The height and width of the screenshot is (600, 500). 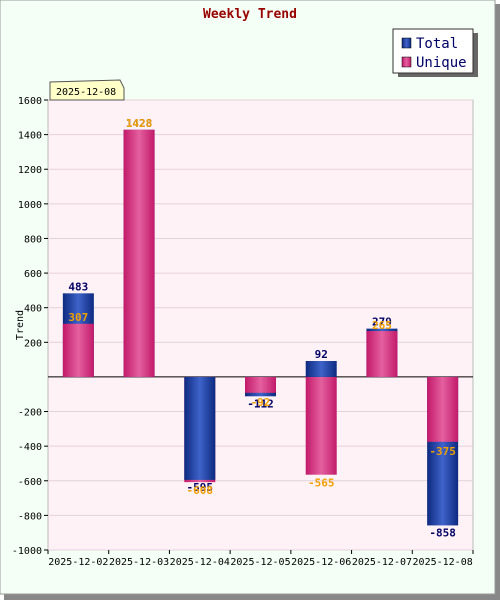 What do you see at coordinates (139, 562) in the screenshot?
I see `x-tick-label: 2025-12-03` at bounding box center [139, 562].